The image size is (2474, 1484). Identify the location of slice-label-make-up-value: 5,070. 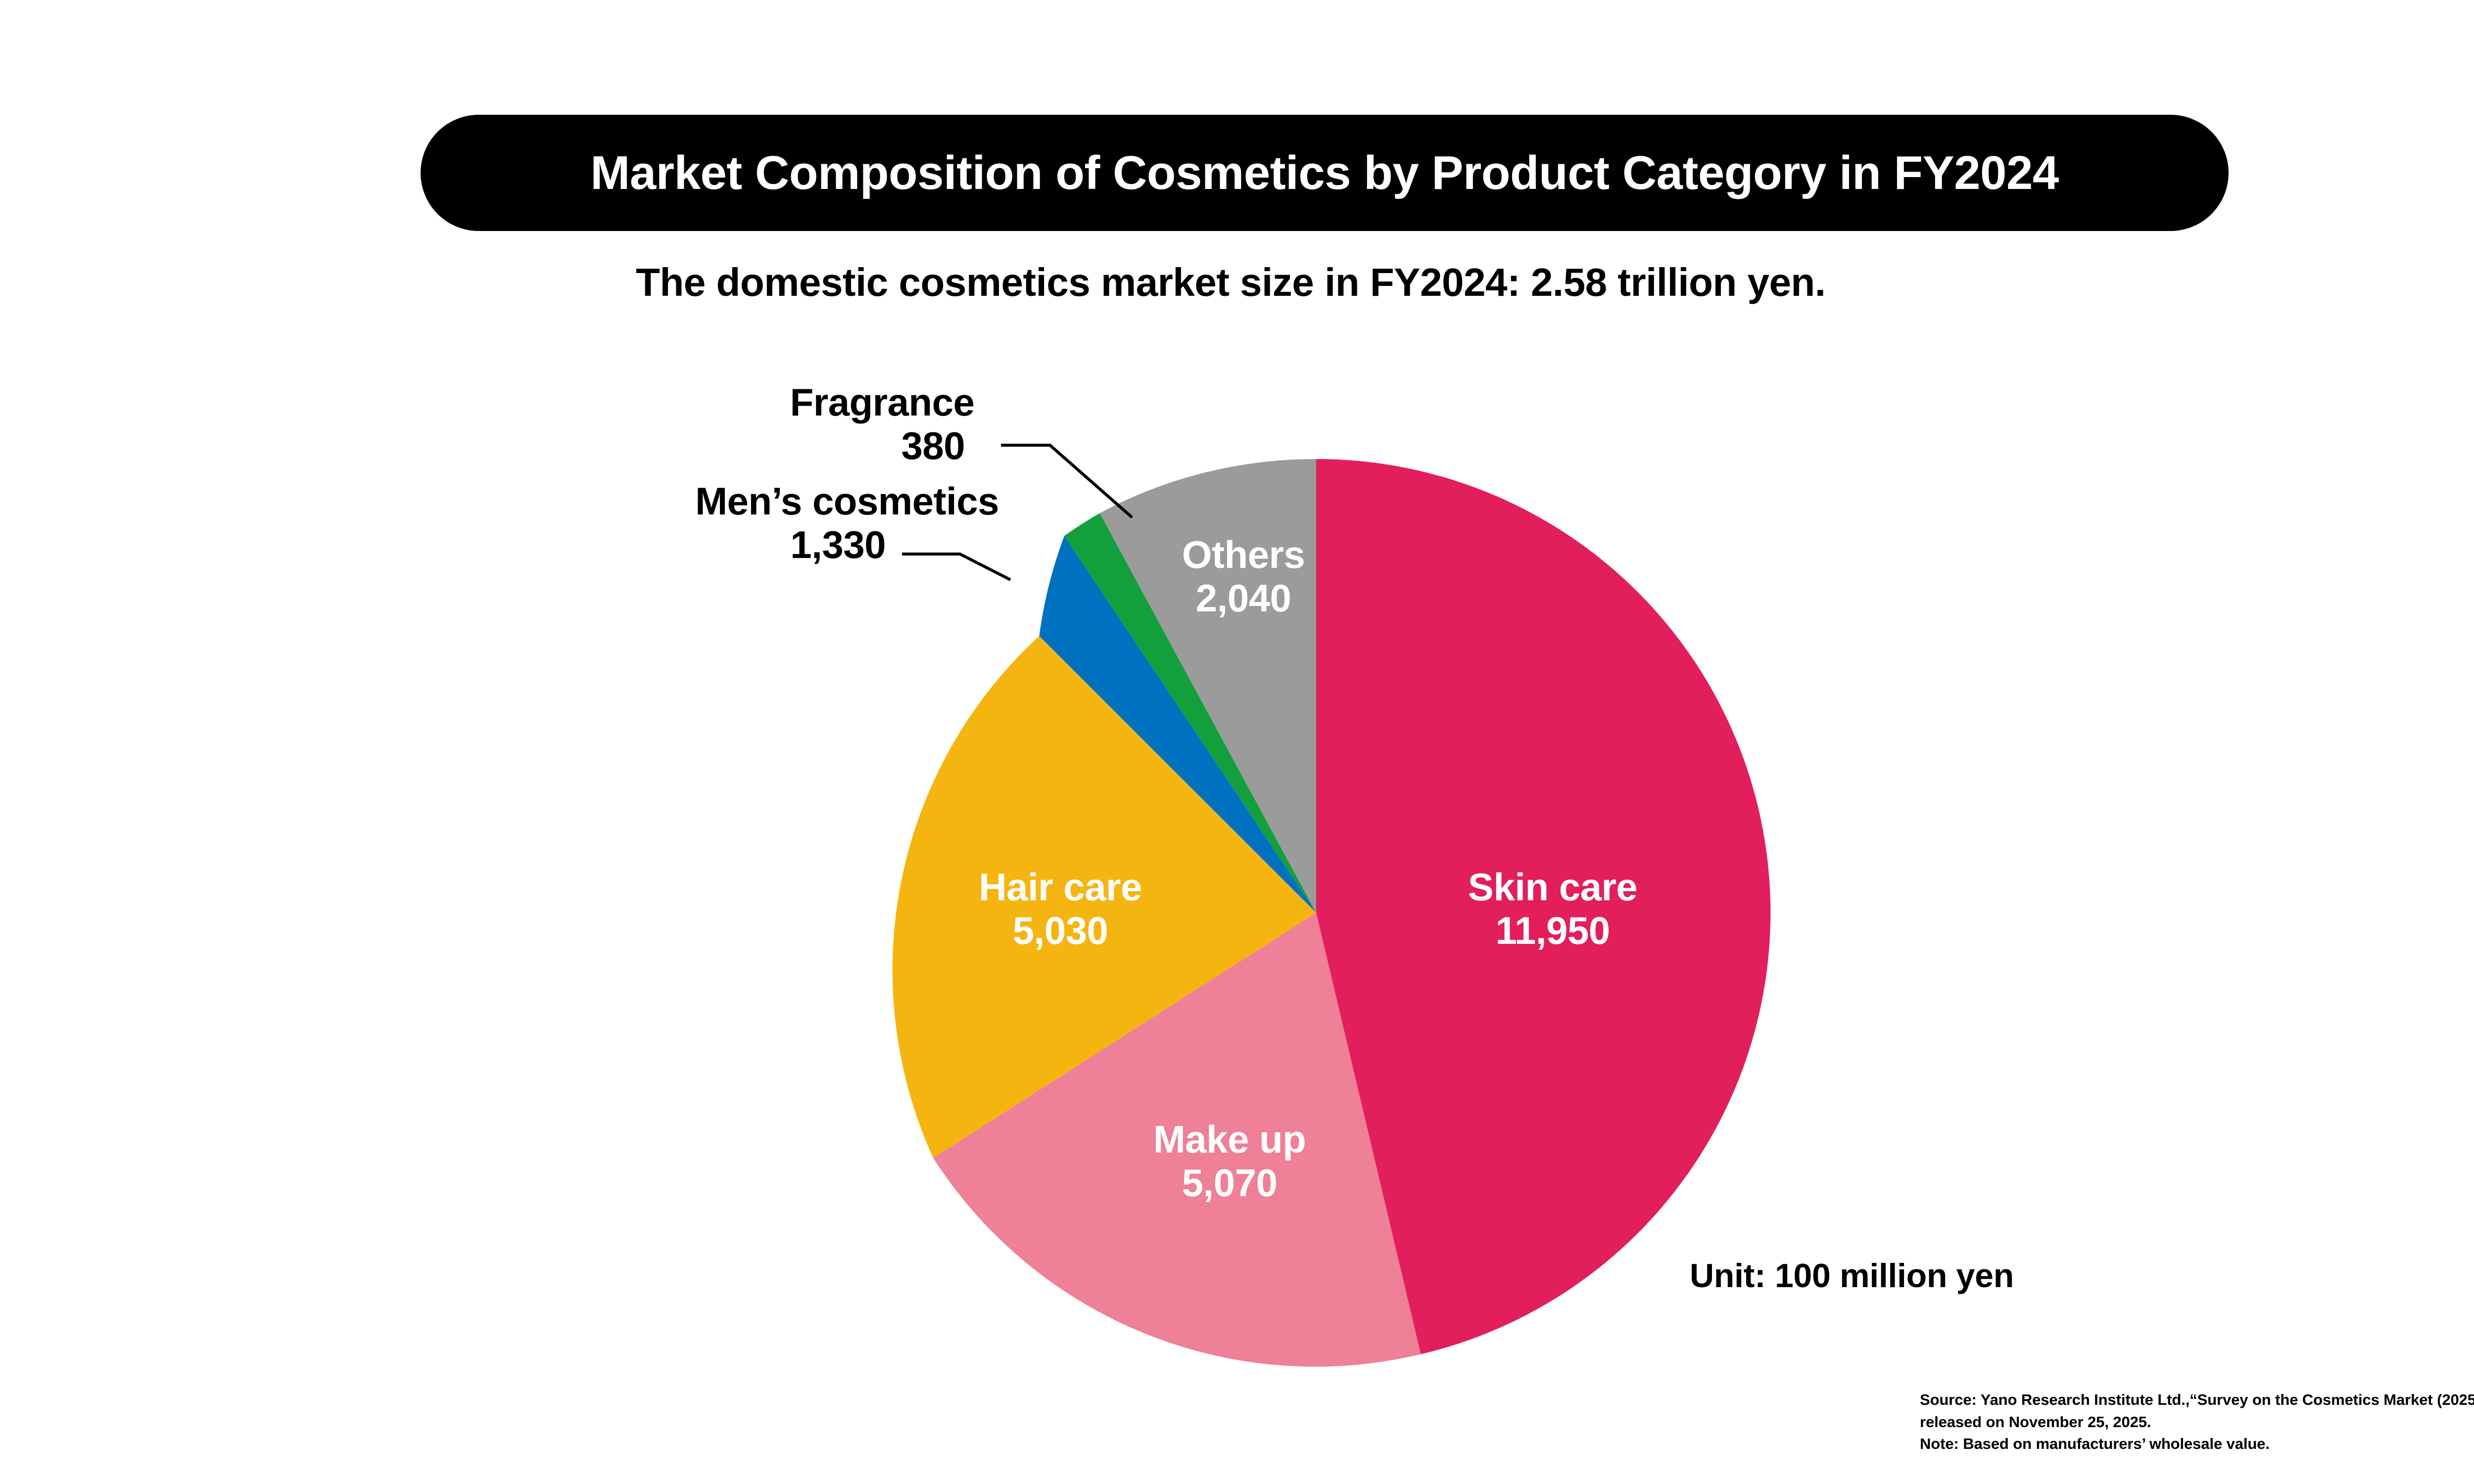
(1230, 1183).